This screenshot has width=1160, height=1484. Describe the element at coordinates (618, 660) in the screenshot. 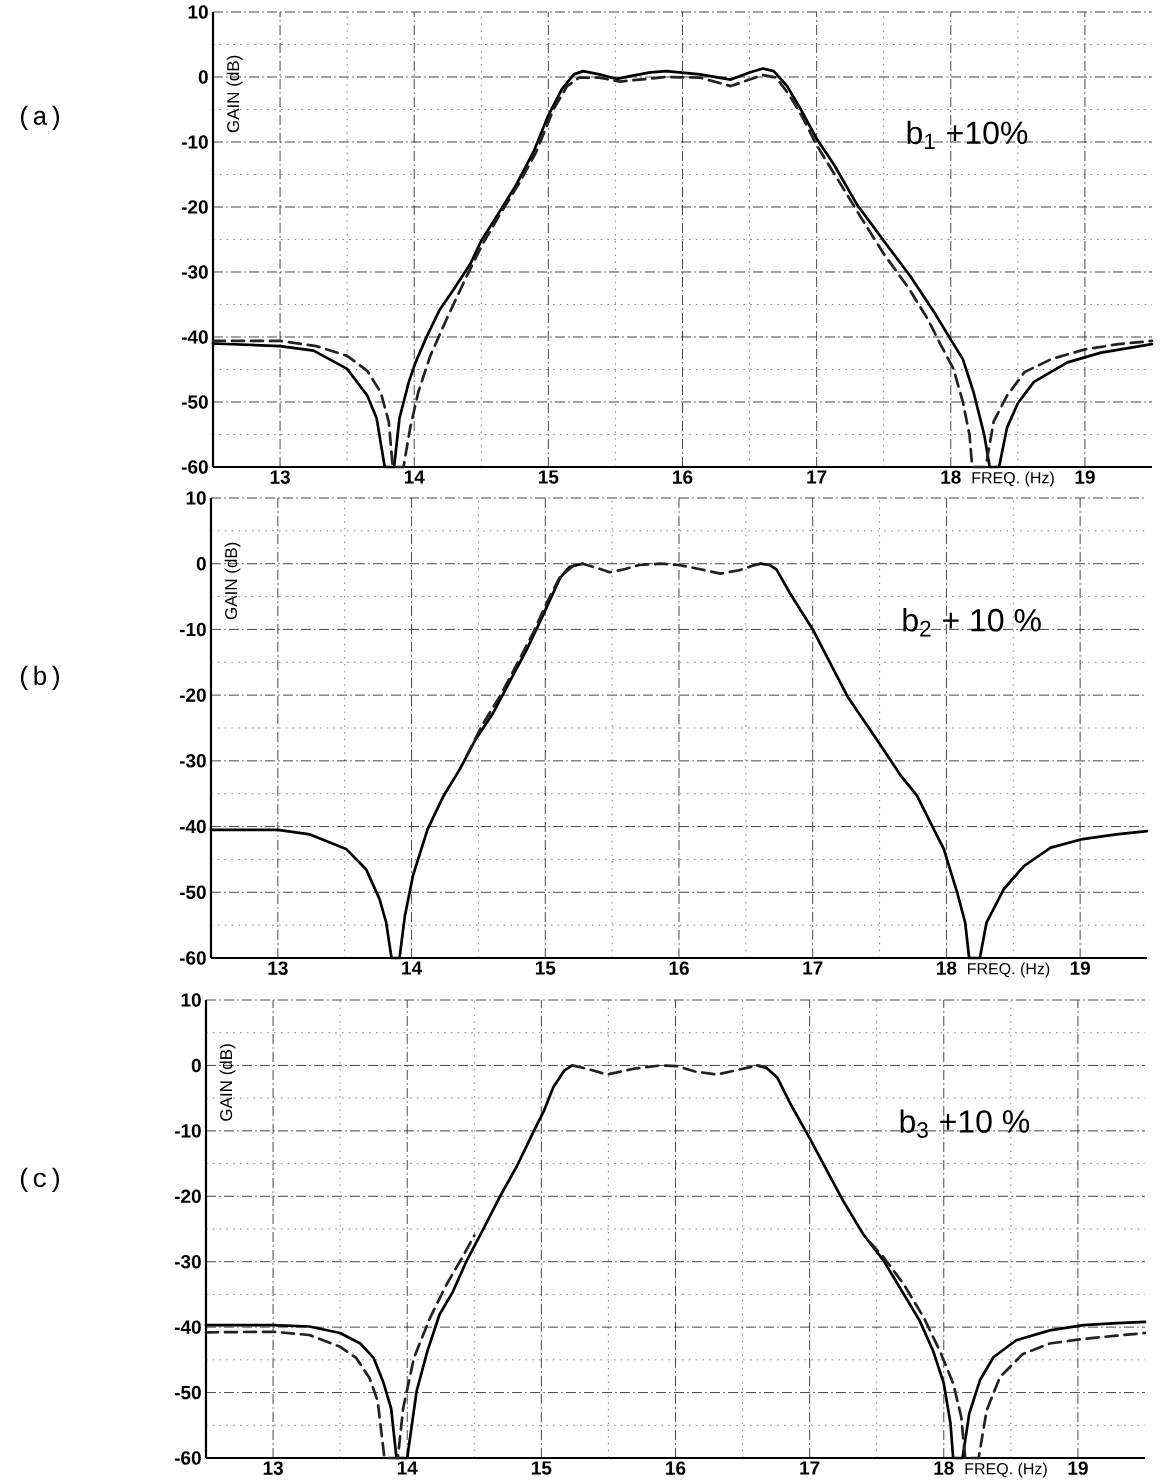

I see `line-series` at that location.